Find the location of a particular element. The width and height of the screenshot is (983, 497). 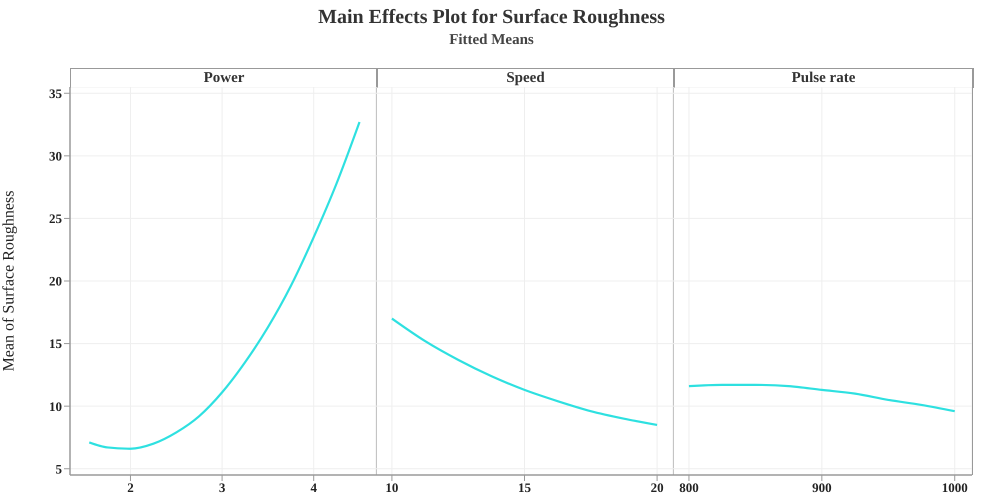

y-axis-title: Mean of Surface Roughness is located at coordinates (9, 281).